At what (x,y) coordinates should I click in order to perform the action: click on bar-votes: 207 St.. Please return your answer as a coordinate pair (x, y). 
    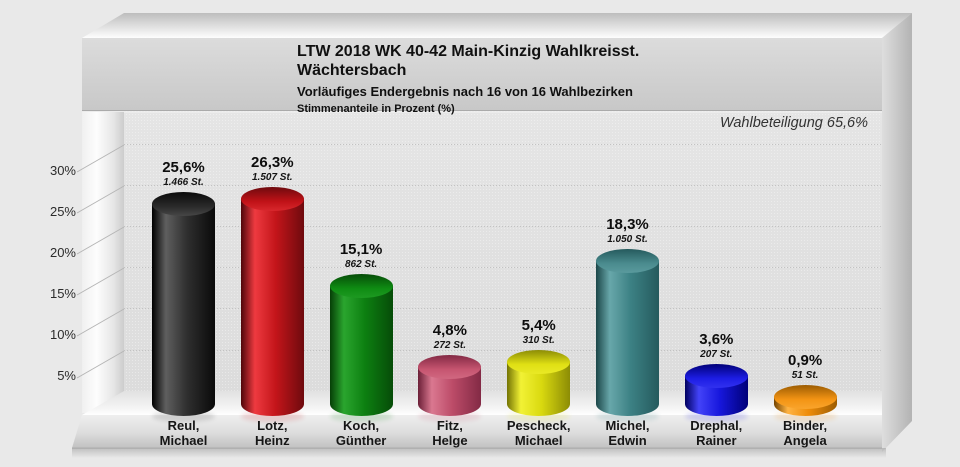
    Looking at the image, I should click on (716, 354).